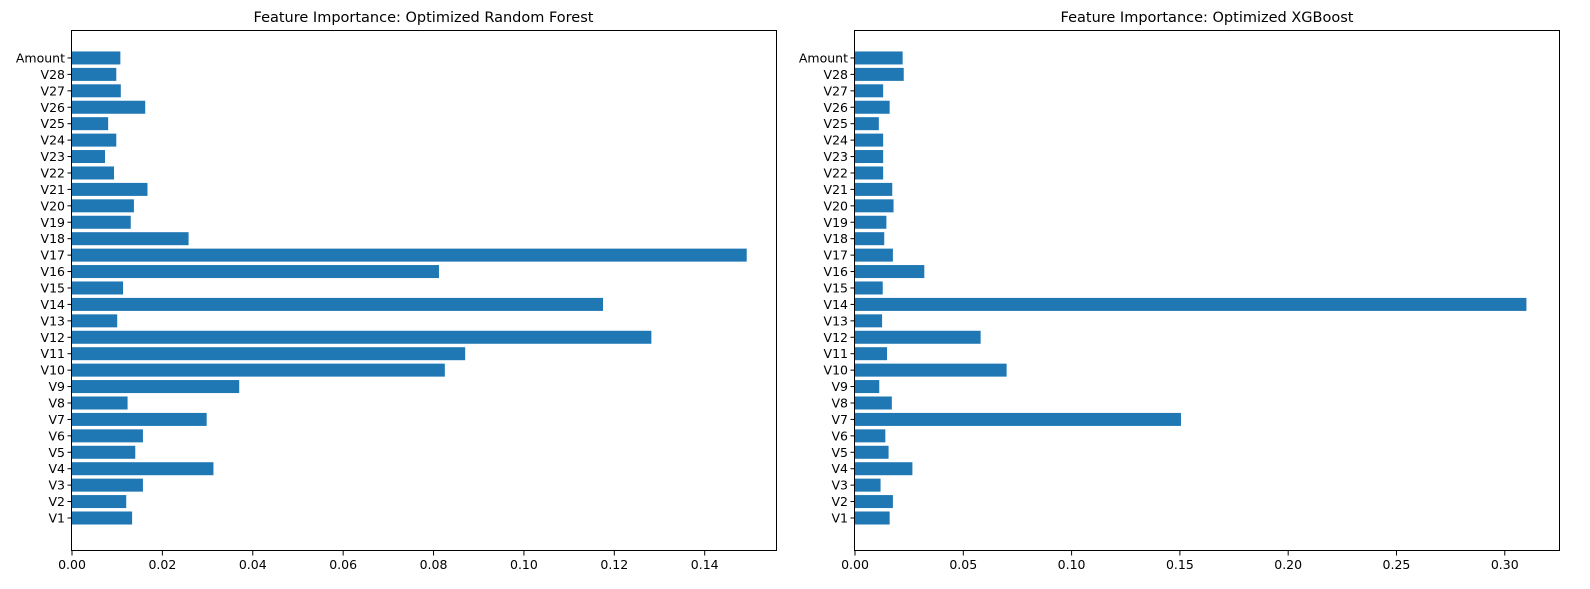 This screenshot has height=589, width=1590. Describe the element at coordinates (869, 288) in the screenshot. I see `xgboost-bar-v15` at that location.